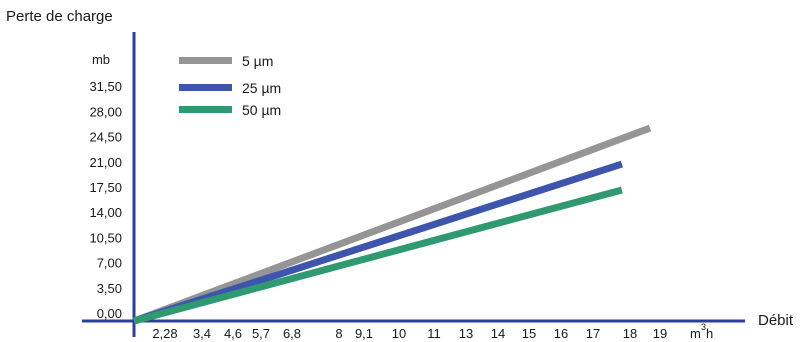  Describe the element at coordinates (593, 333) in the screenshot. I see `x-tick-label: 17` at that location.